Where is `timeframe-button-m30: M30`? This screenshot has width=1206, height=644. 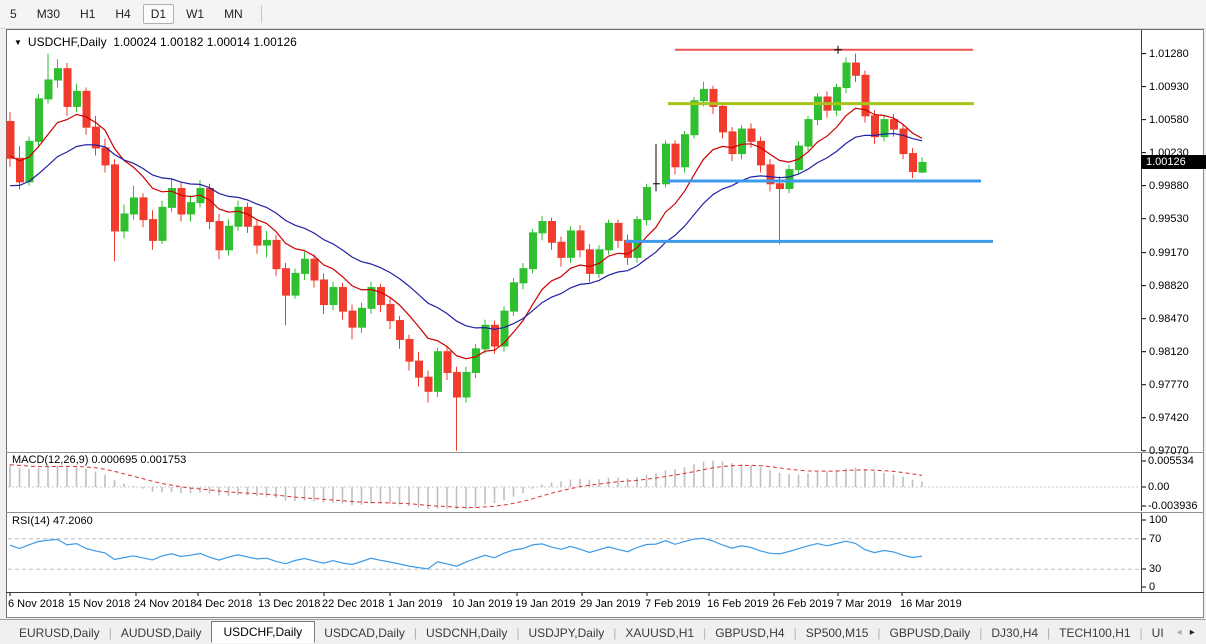 timeframe-button-m30: M30 is located at coordinates (48, 14).